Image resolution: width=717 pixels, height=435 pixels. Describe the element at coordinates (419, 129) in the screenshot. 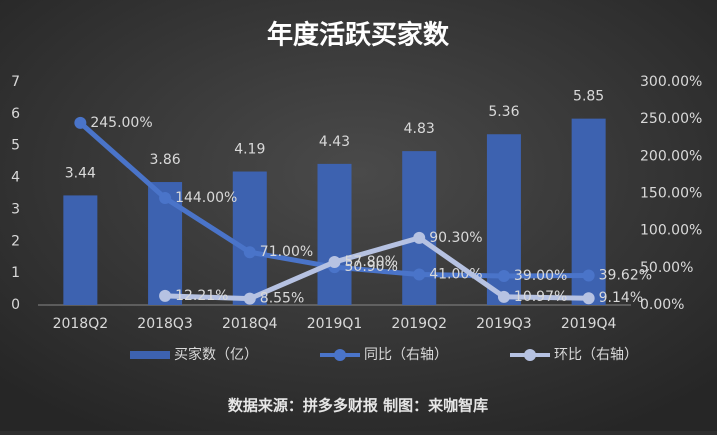

I see `data-label: 4.83` at that location.